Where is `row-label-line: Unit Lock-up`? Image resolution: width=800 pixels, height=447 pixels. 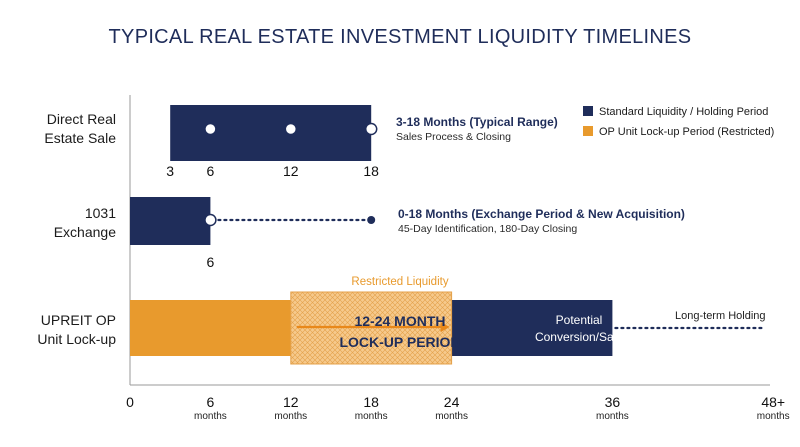 row-label-line: Unit Lock-up is located at coordinates (76, 339).